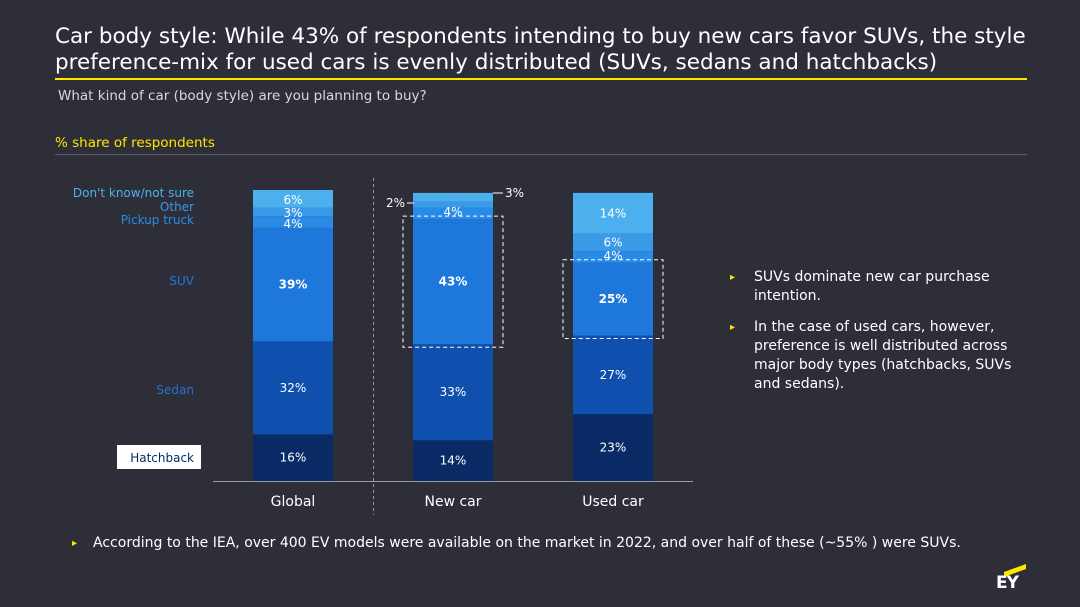 The image size is (1080, 607). Describe the element at coordinates (177, 207) in the screenshot. I see `legend-label: Other` at that location.